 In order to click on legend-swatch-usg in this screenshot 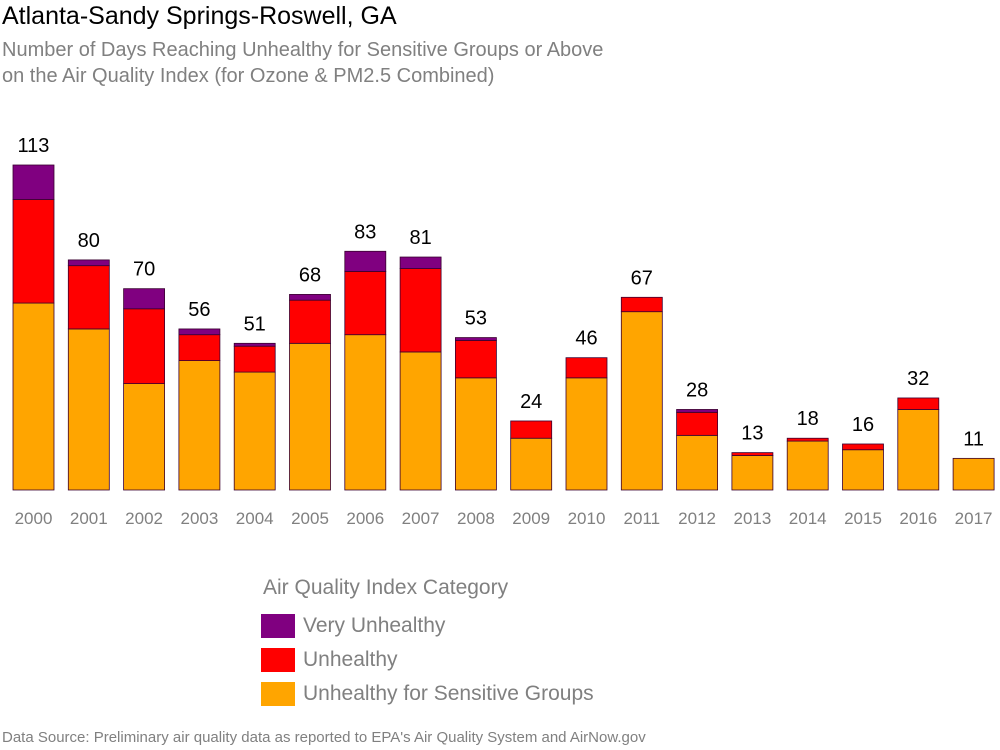, I will do `click(278, 694)`.